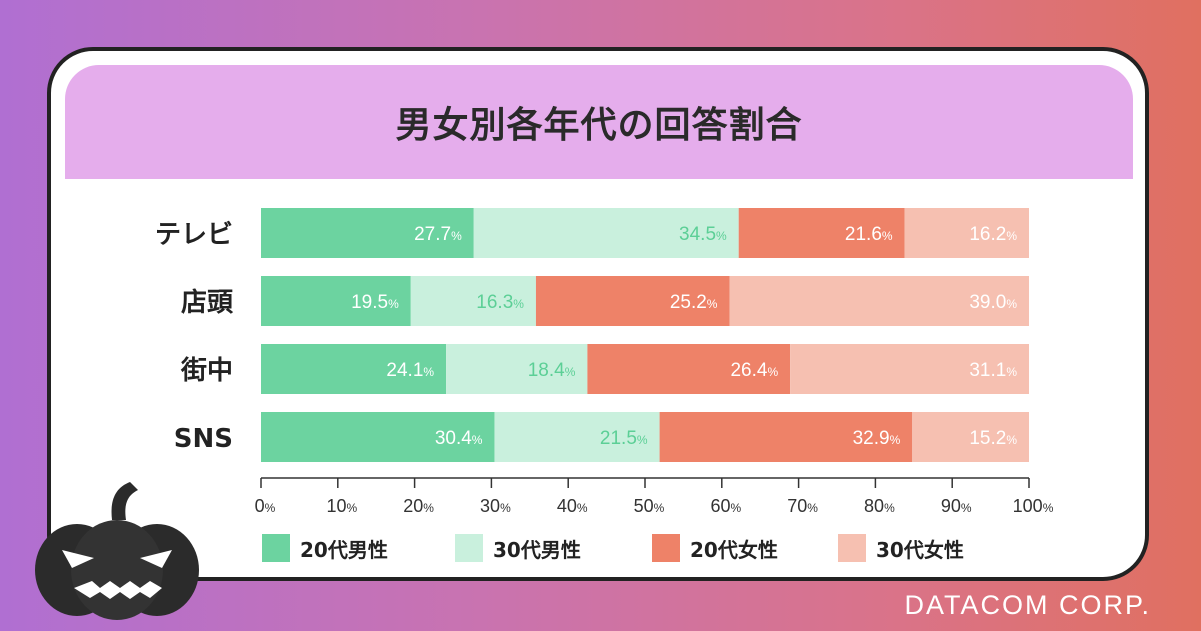 This screenshot has height=631, width=1201. I want to click on data-label: 31.1%, so click(993, 370).